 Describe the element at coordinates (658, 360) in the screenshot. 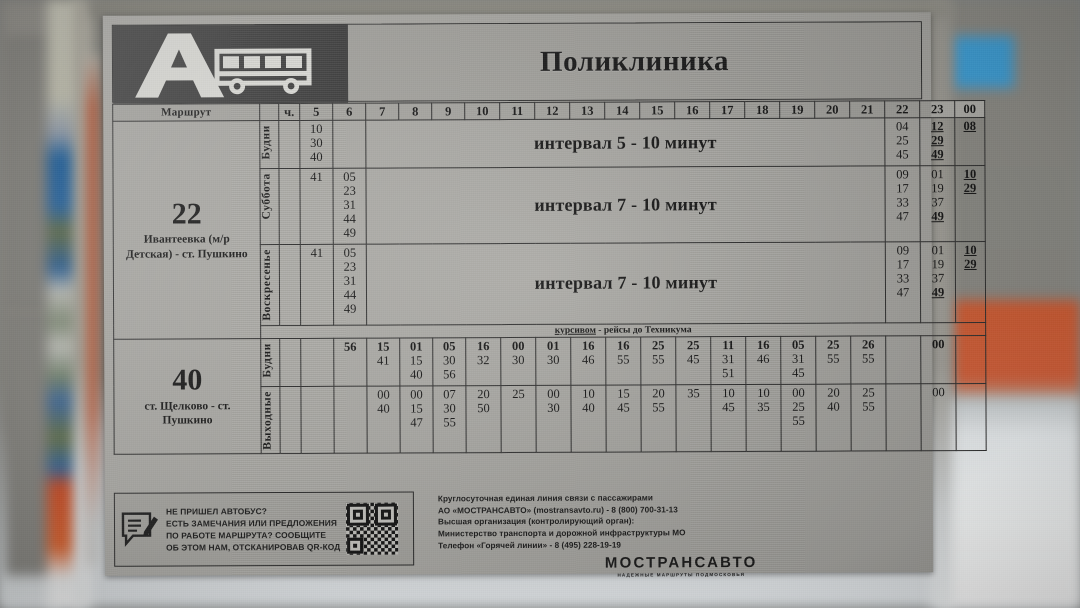

I see `cell-40-Будни-15: 25 55` at that location.